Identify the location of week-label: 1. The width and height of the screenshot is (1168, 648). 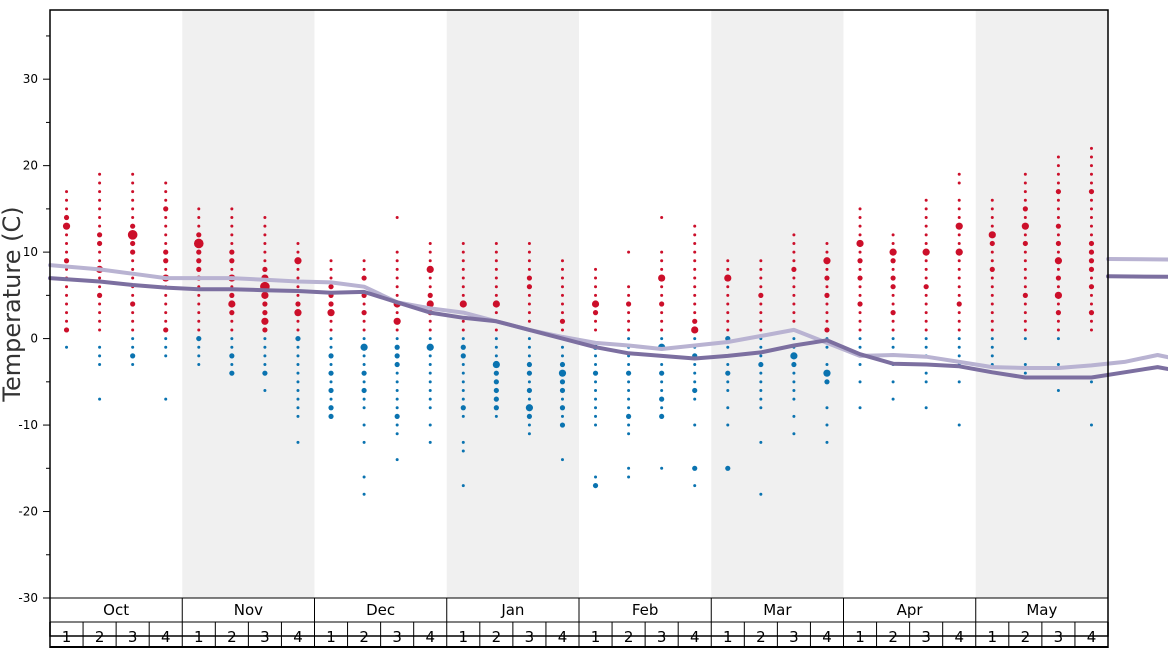
(860, 637).